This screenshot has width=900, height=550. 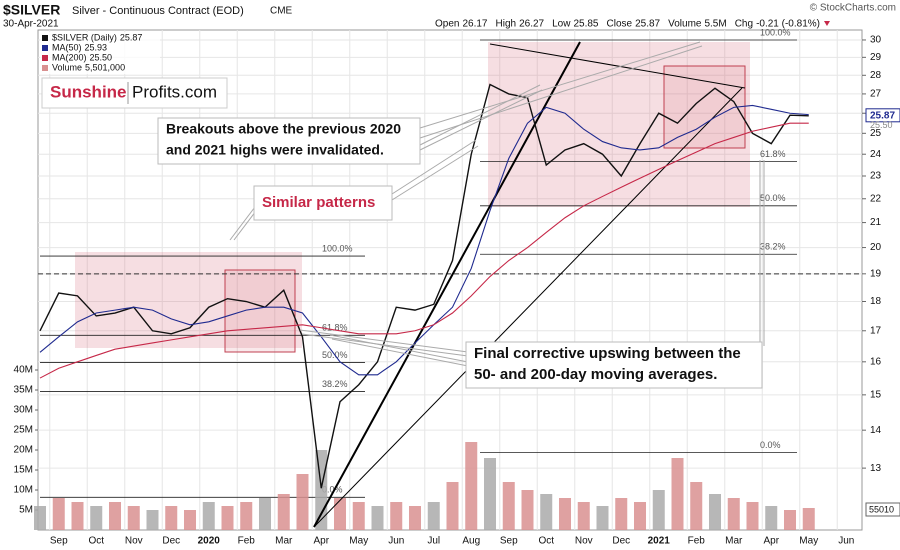 I want to click on legend-swatch, so click(x=45, y=58).